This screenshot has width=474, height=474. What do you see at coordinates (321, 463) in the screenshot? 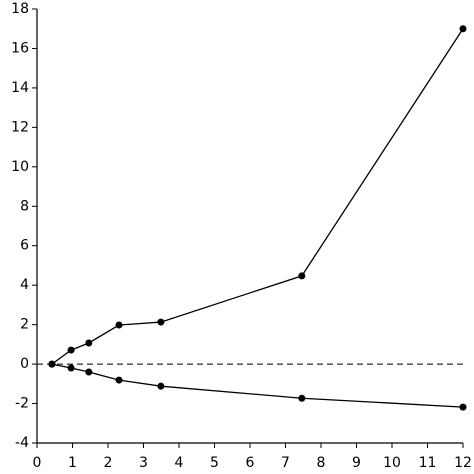
I see `x-tick-label: 8` at bounding box center [321, 463].